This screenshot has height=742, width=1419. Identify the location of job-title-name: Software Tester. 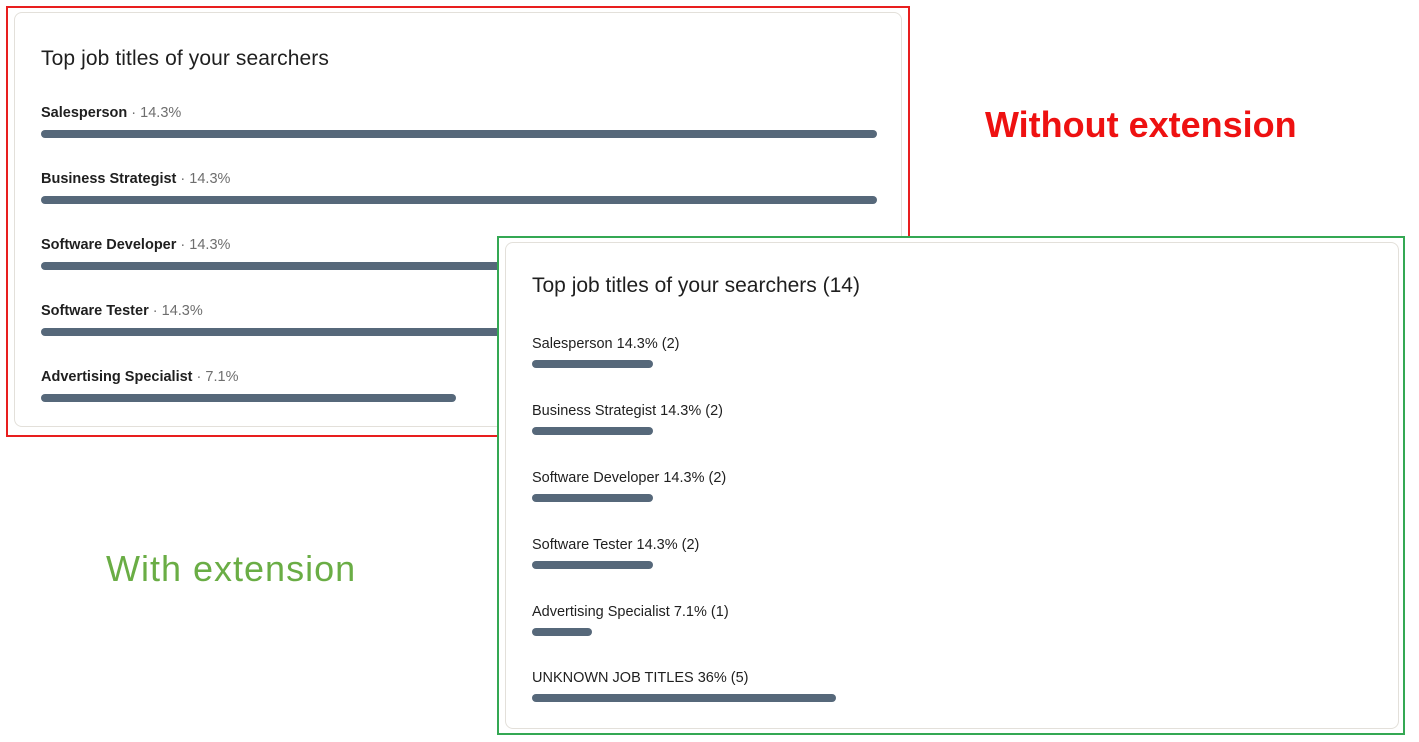
(95, 311).